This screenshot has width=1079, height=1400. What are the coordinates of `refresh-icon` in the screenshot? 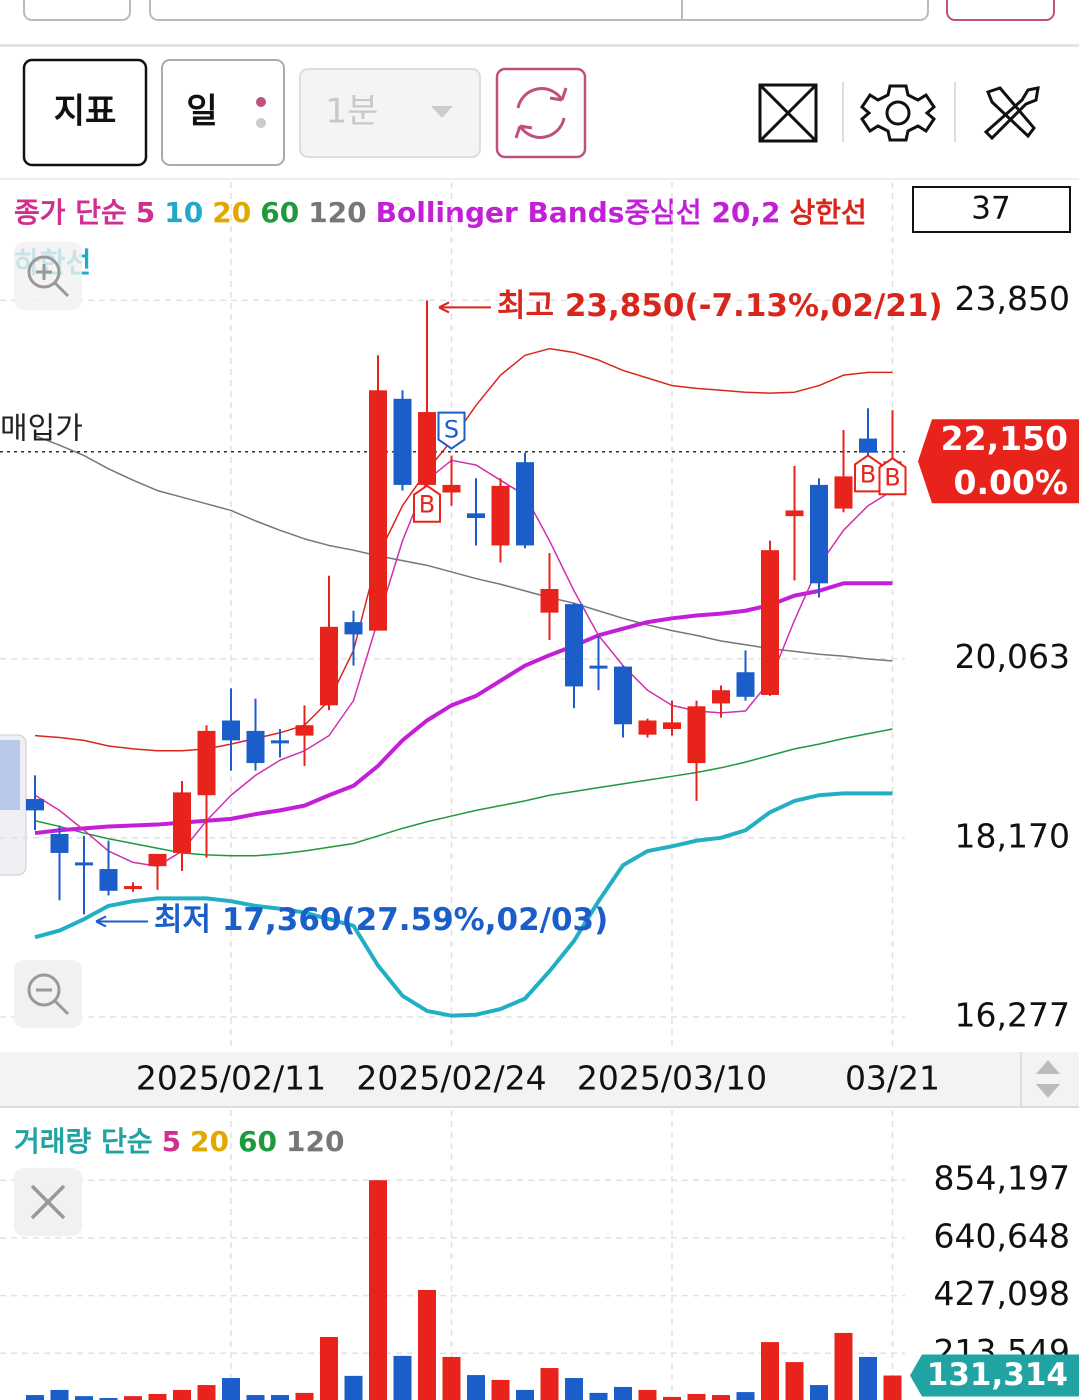 It's located at (541, 113).